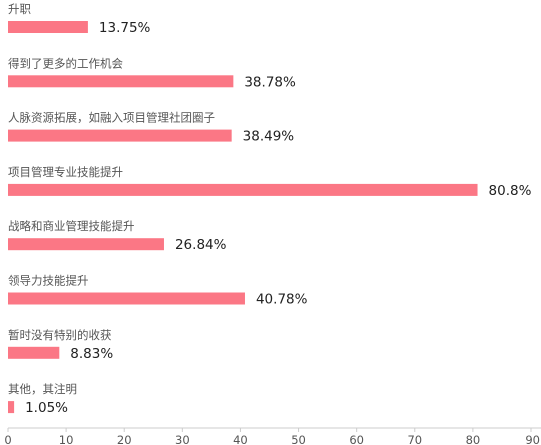  I want to click on category-label: 人脉资源拓展，如融入项目管理社团圈子, so click(111, 118).